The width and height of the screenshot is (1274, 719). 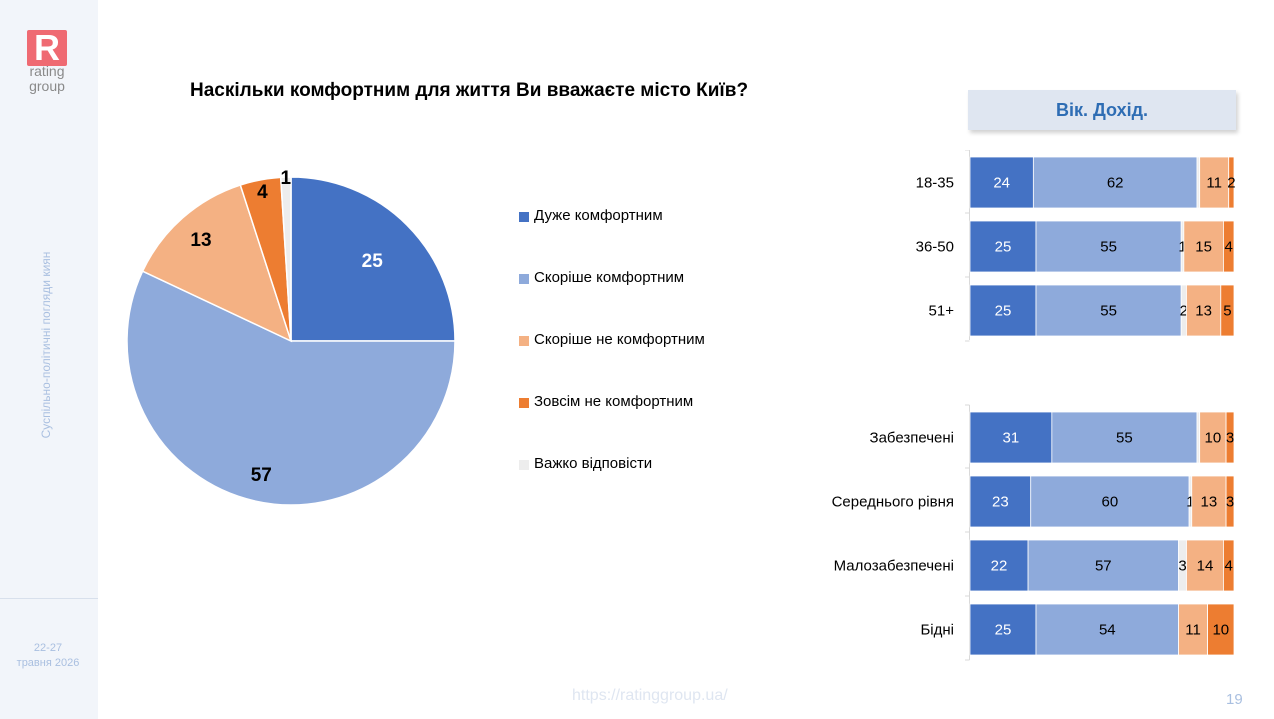 I want to click on legend-item-5: Важко відповісти, so click(x=634, y=464).